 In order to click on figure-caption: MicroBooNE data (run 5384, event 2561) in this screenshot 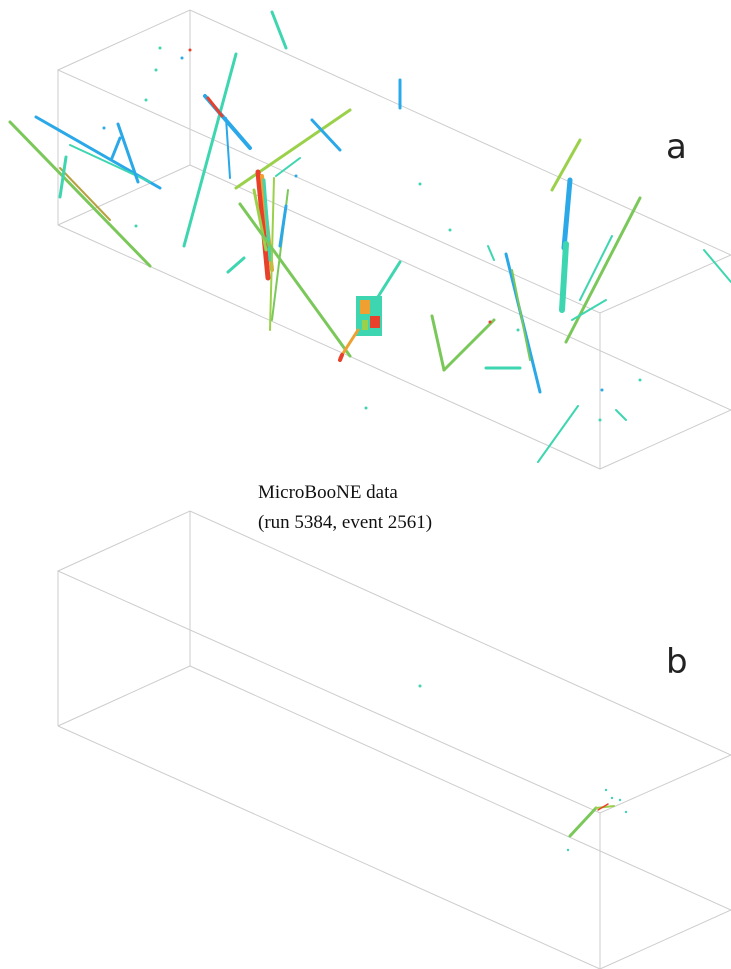, I will do `click(345, 508)`.